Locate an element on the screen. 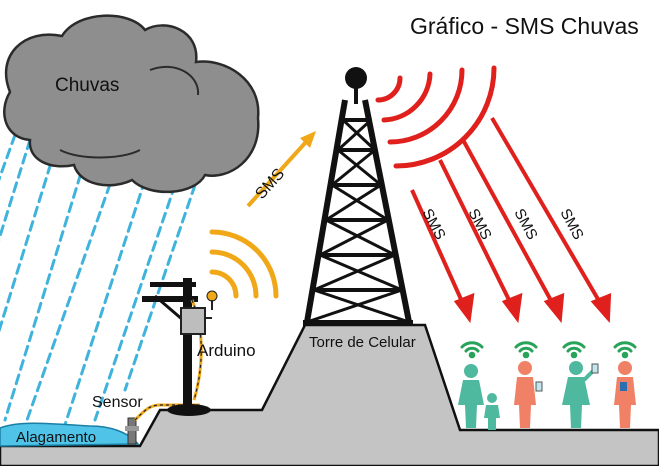 Image resolution: width=659 pixels, height=466 pixels. wifi-icons is located at coordinates (548, 350).